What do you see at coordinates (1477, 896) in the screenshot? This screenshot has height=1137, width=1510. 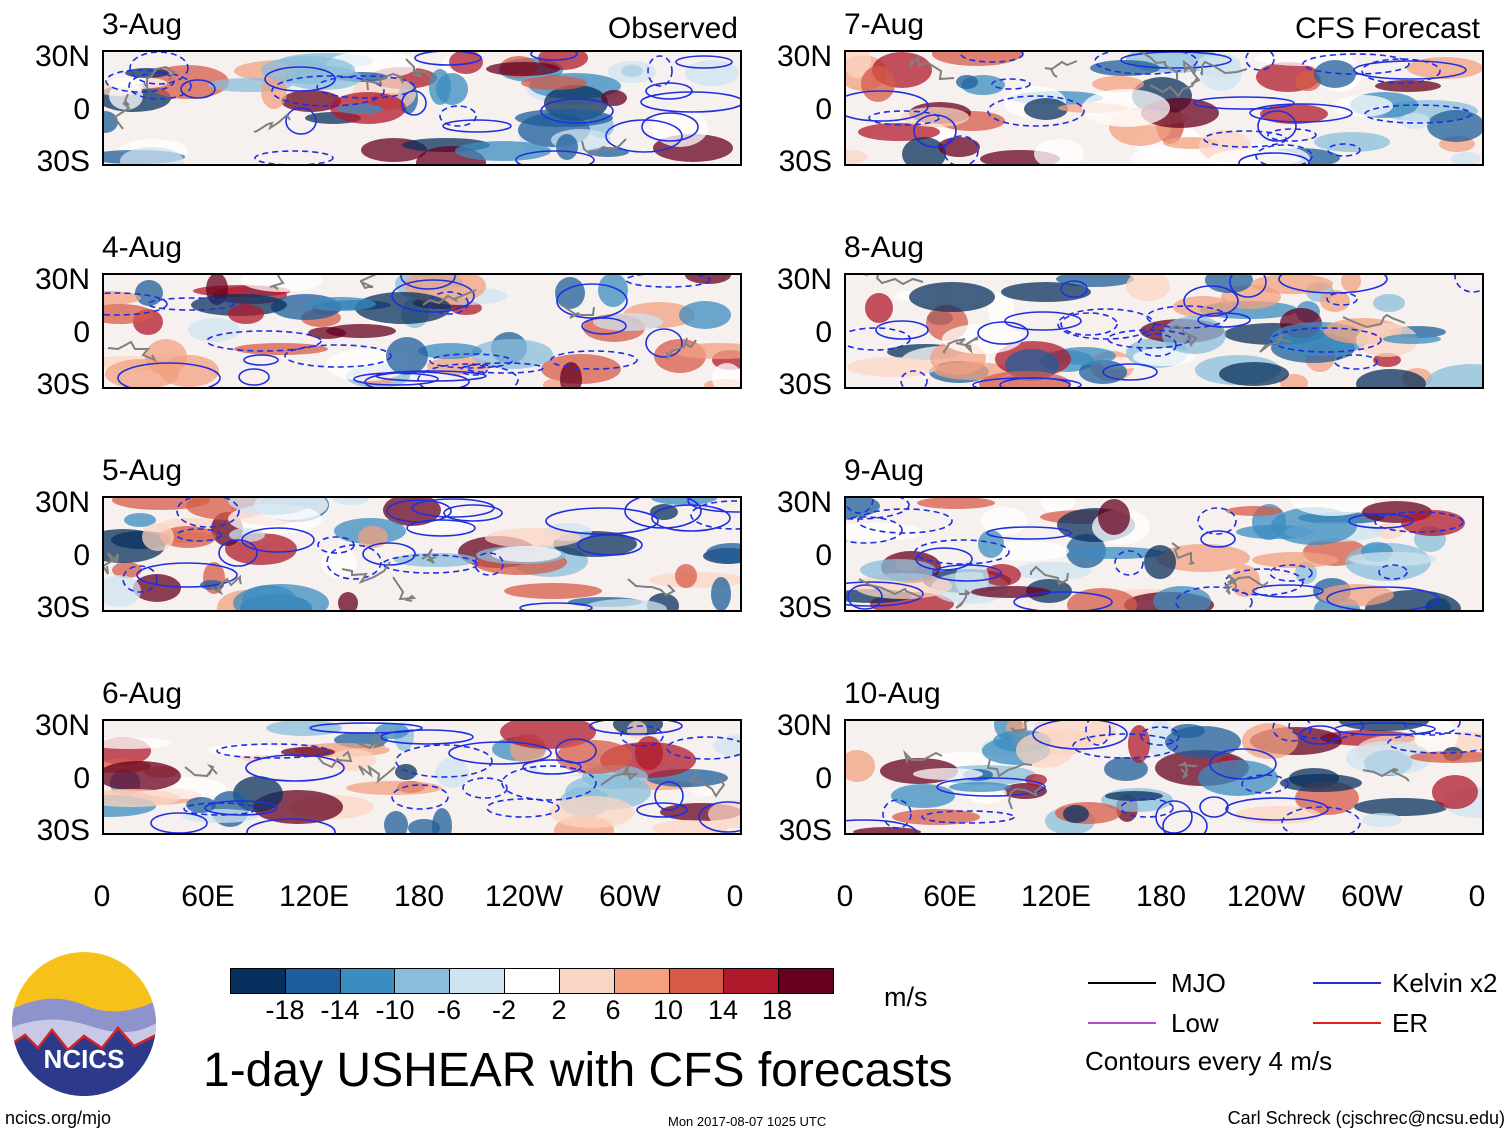 I see `lon-label: 0` at bounding box center [1477, 896].